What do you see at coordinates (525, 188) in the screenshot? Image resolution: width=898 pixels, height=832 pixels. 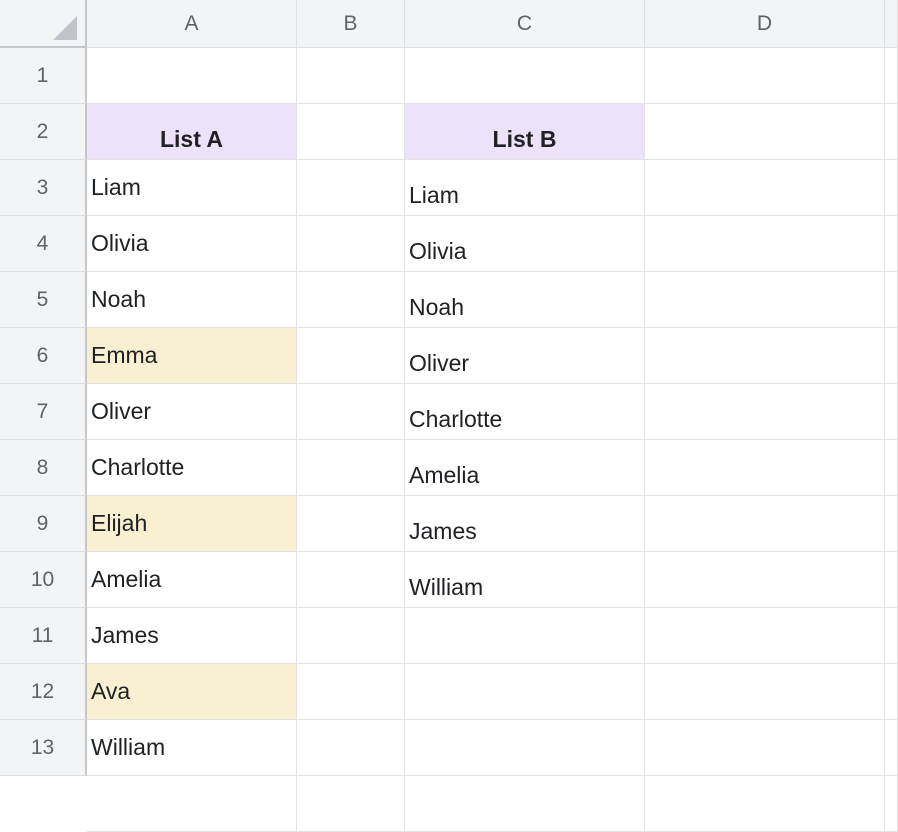 I see `list-b-item: Liam` at bounding box center [525, 188].